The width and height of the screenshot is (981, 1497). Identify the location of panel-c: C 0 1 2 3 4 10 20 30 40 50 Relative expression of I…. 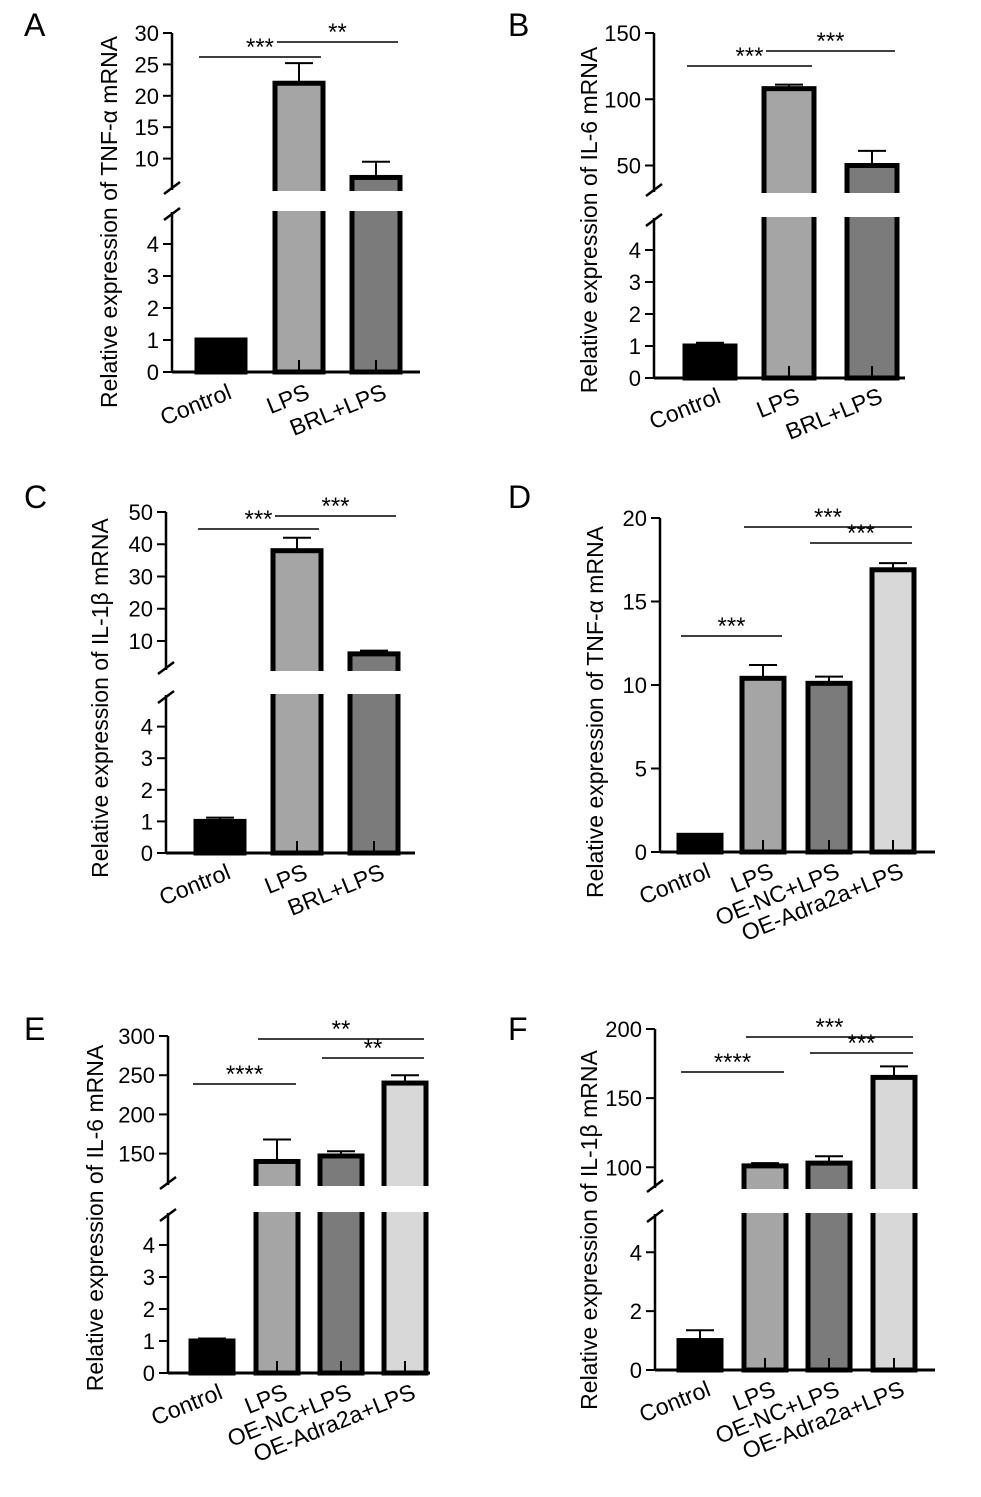
(222, 700).